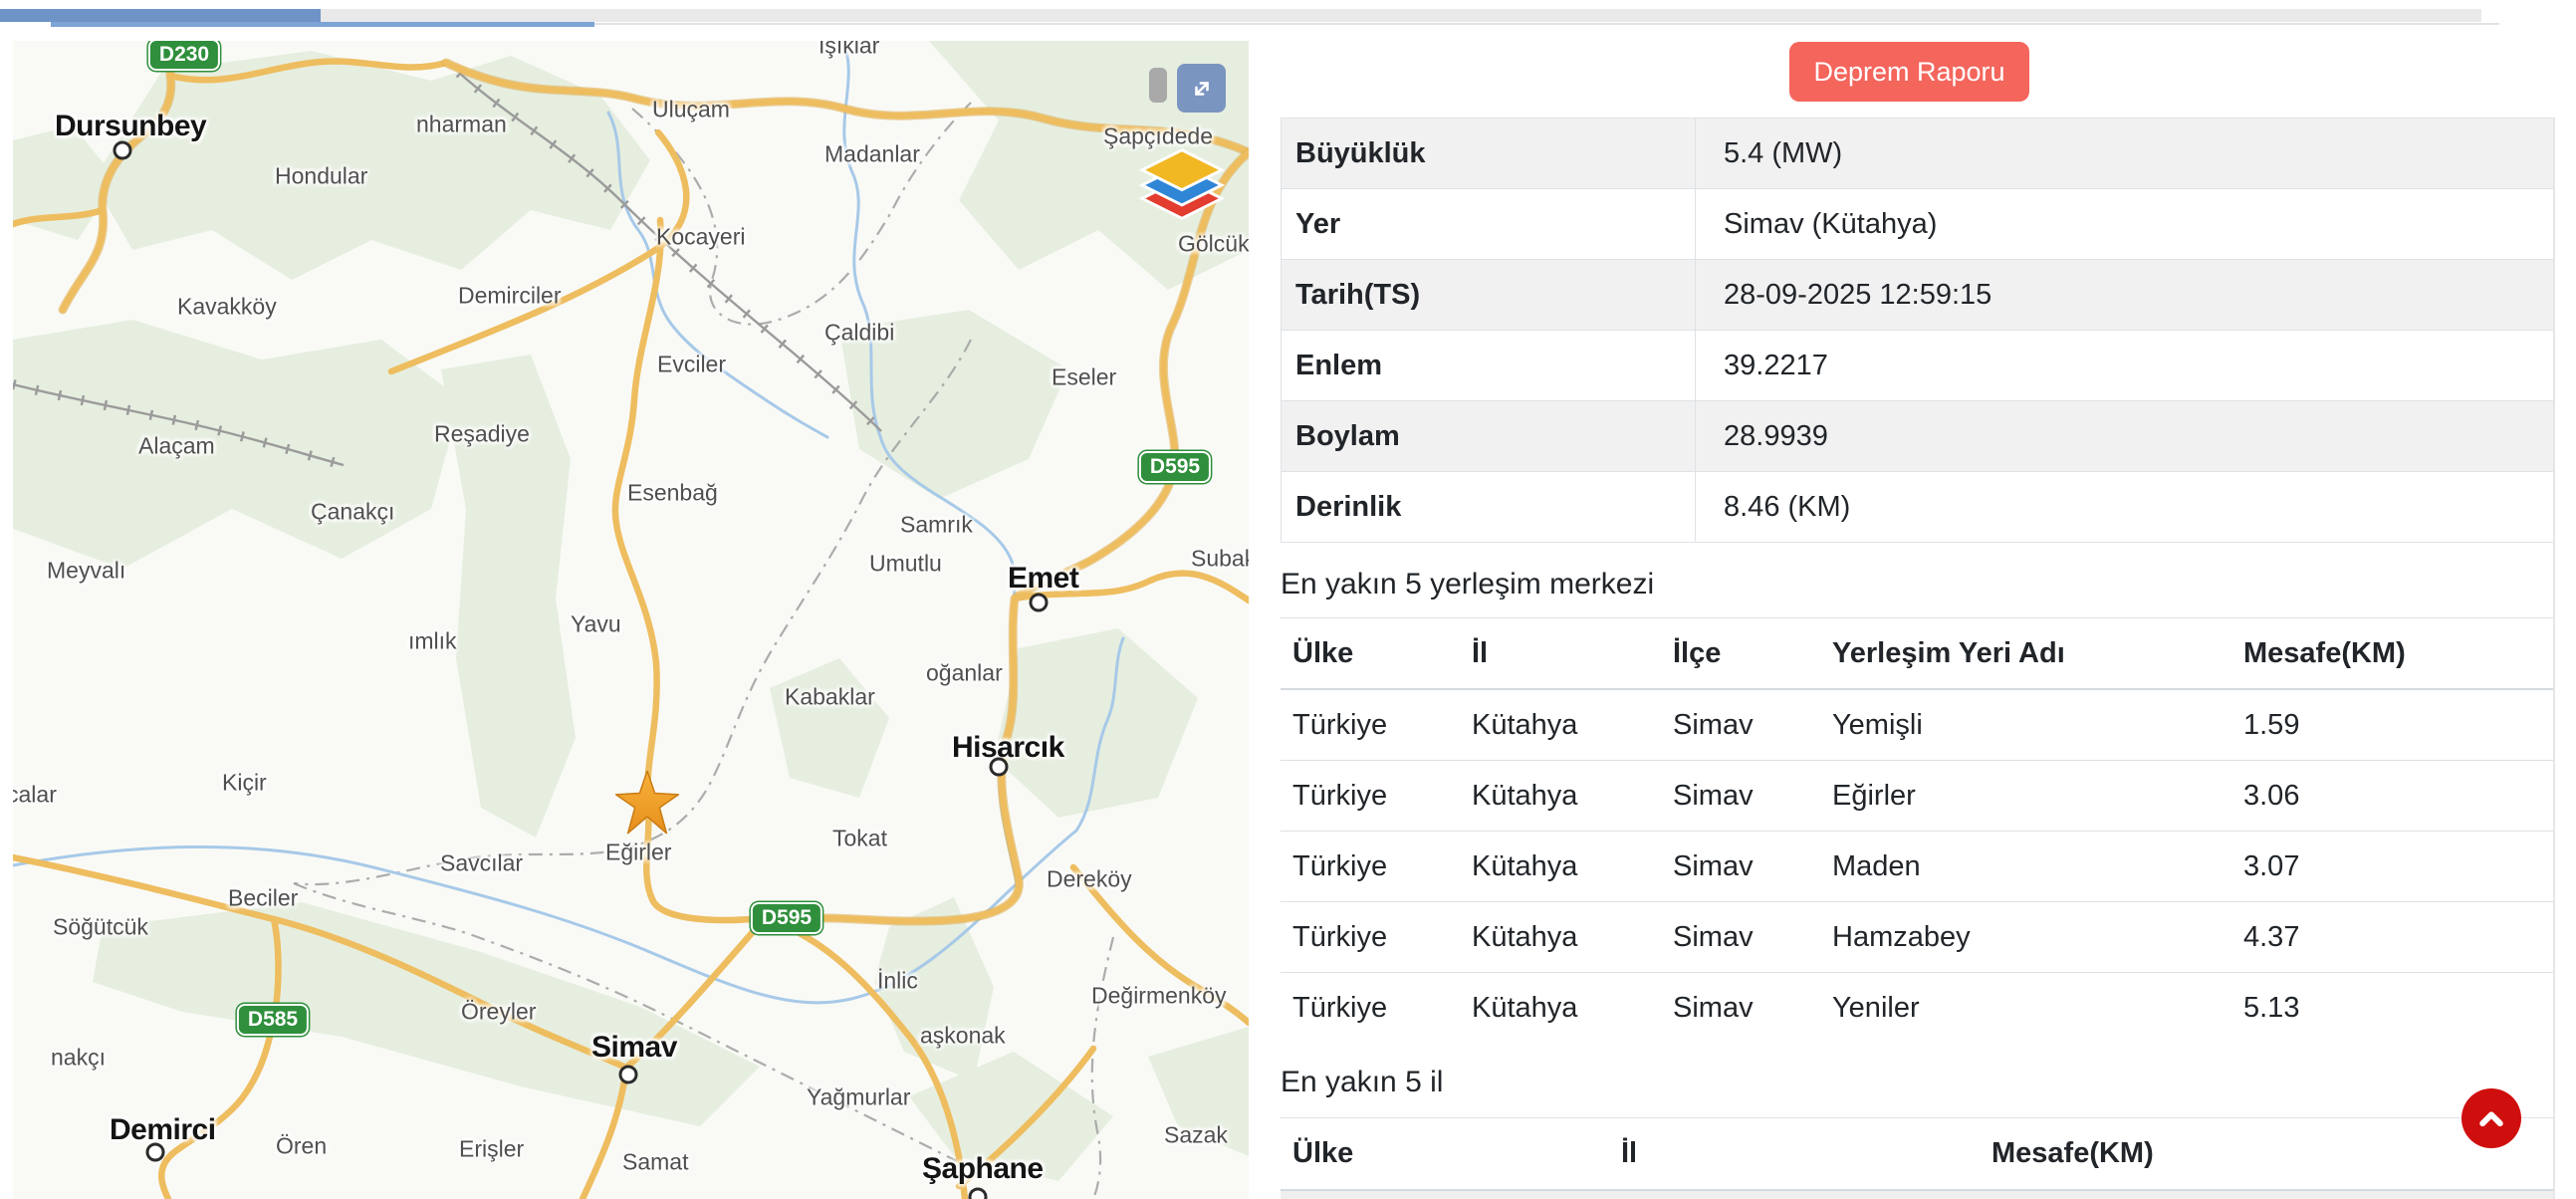  What do you see at coordinates (655, 1161) in the screenshot?
I see `map-label: Samat` at bounding box center [655, 1161].